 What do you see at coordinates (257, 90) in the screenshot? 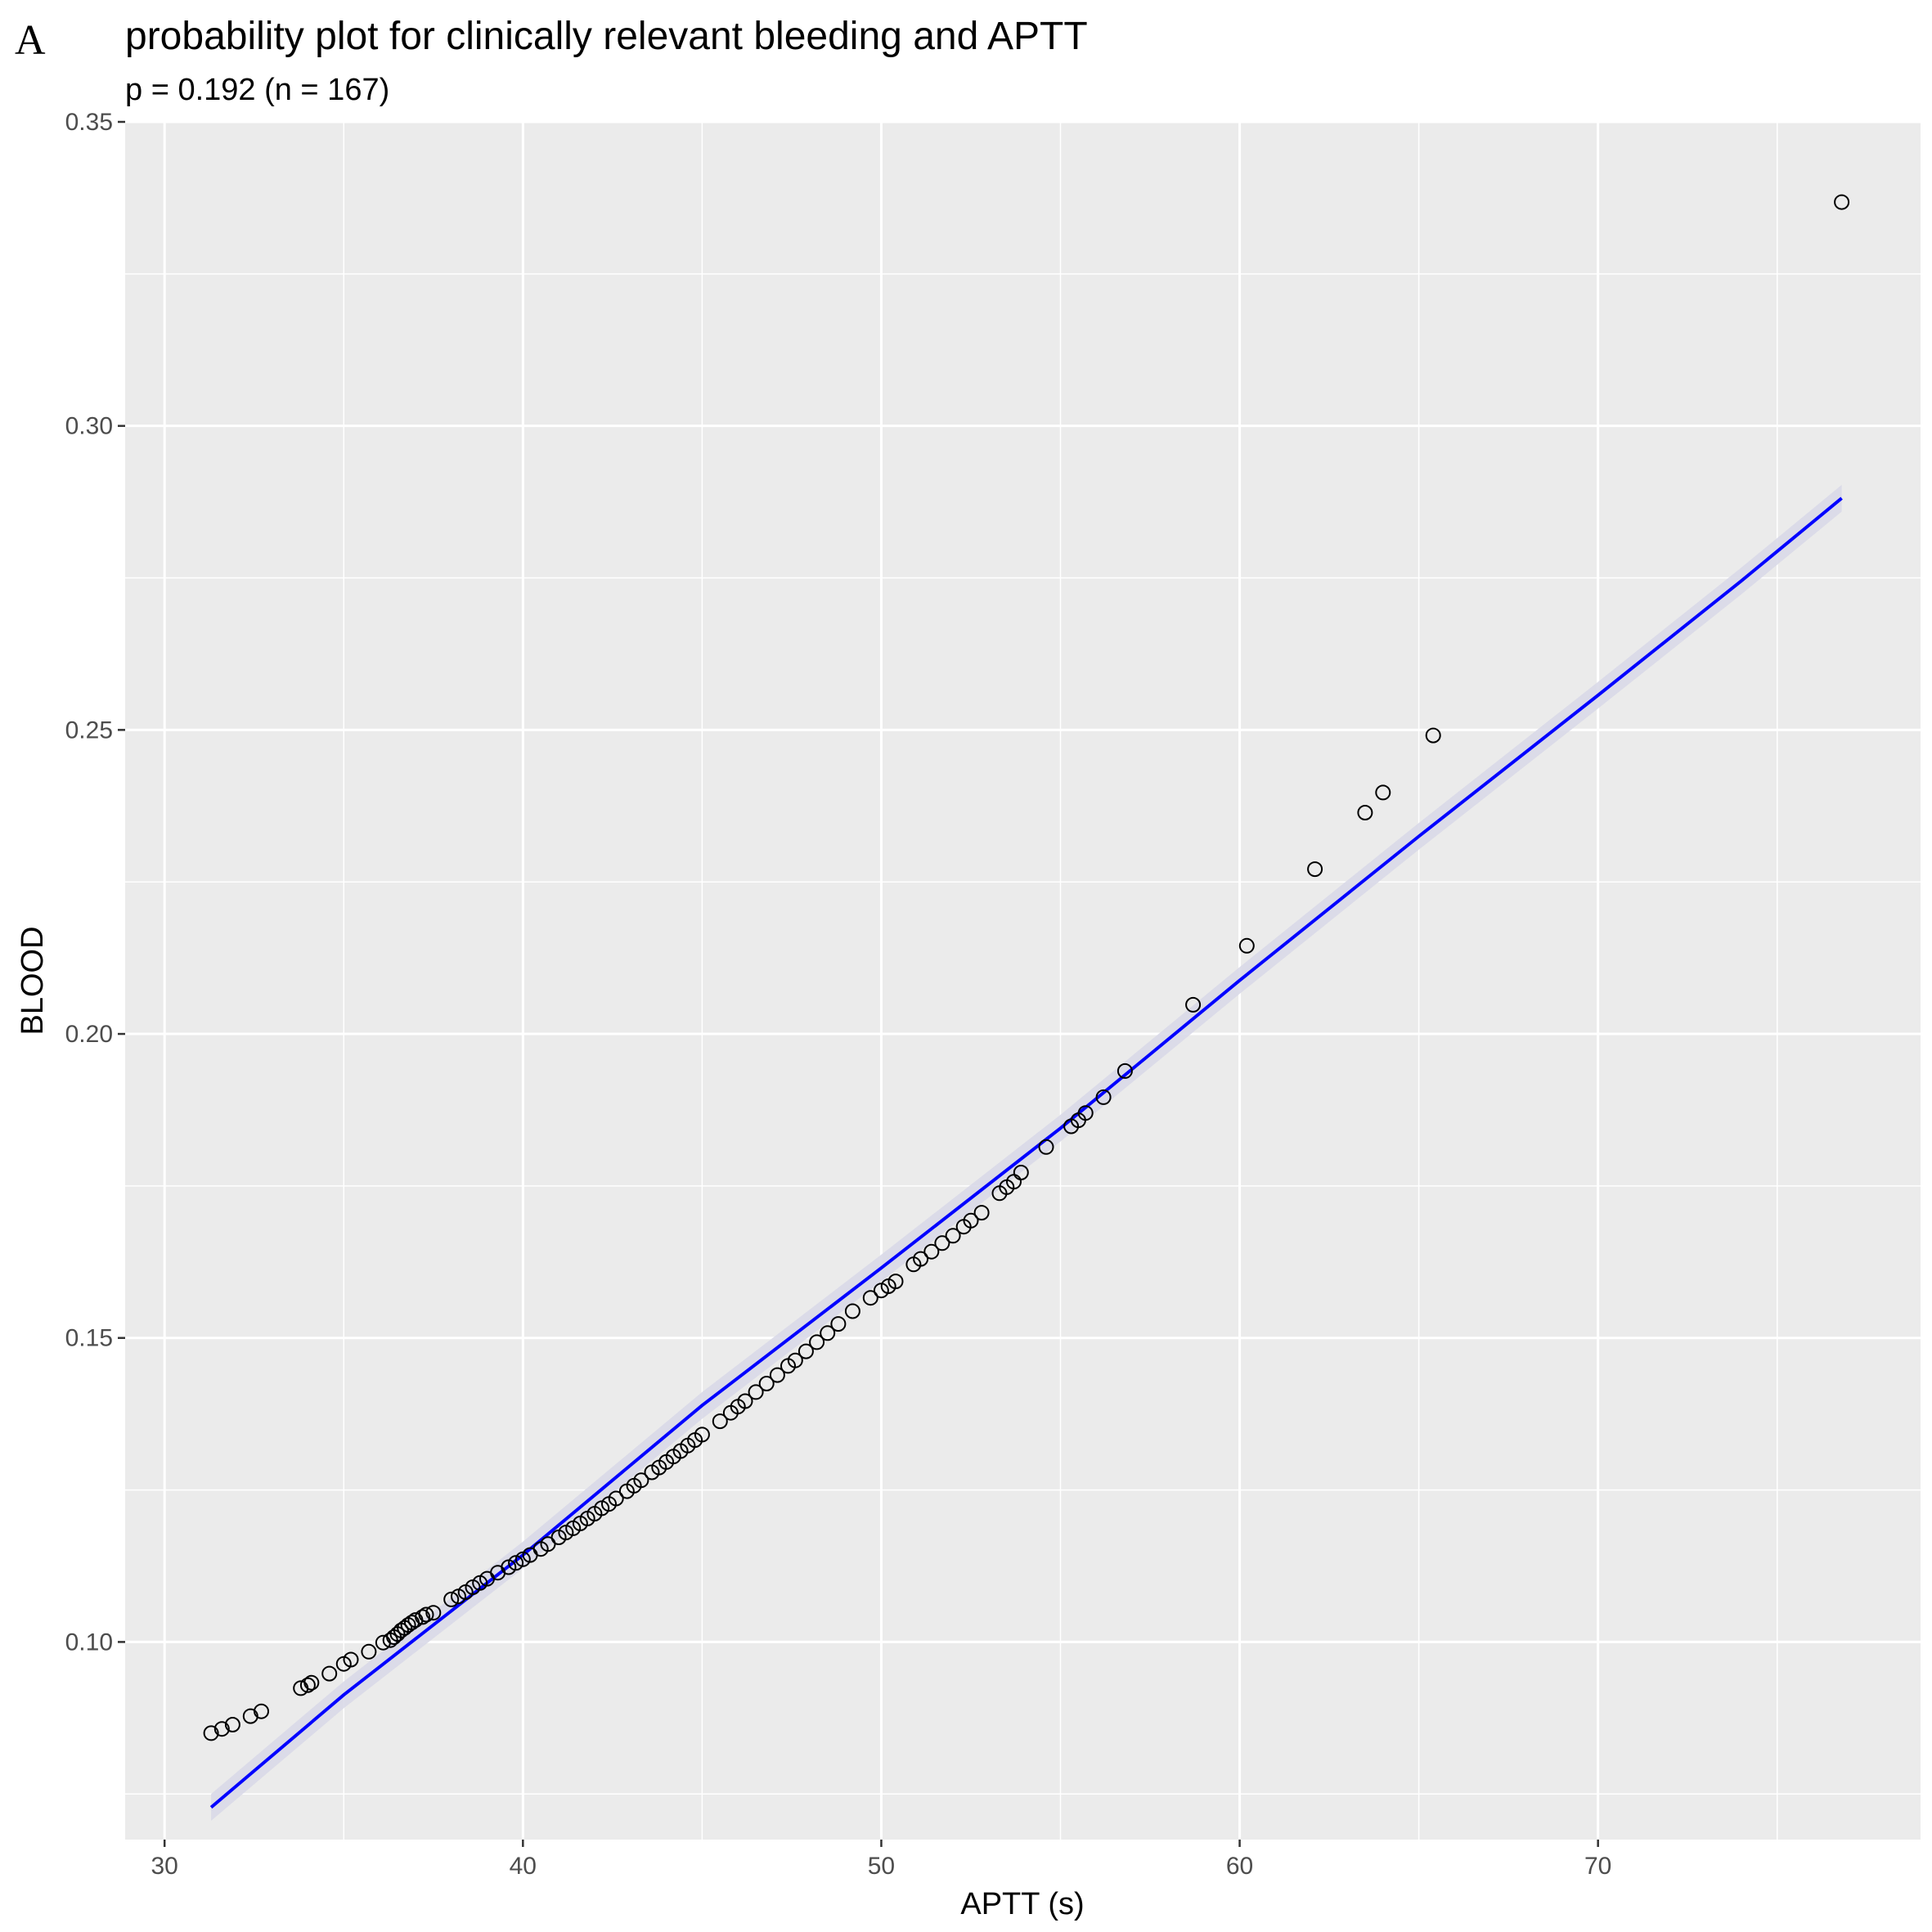
I see `chart-subtitle: p = 0.192 (n = 167)` at bounding box center [257, 90].